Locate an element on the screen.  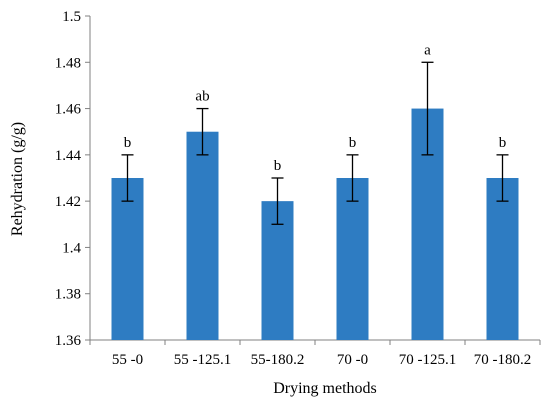
y-axis: 1.36 1.38 1.4 1.42 1.44 1.46 1.48 1.5 is located at coordinates (73, 179).